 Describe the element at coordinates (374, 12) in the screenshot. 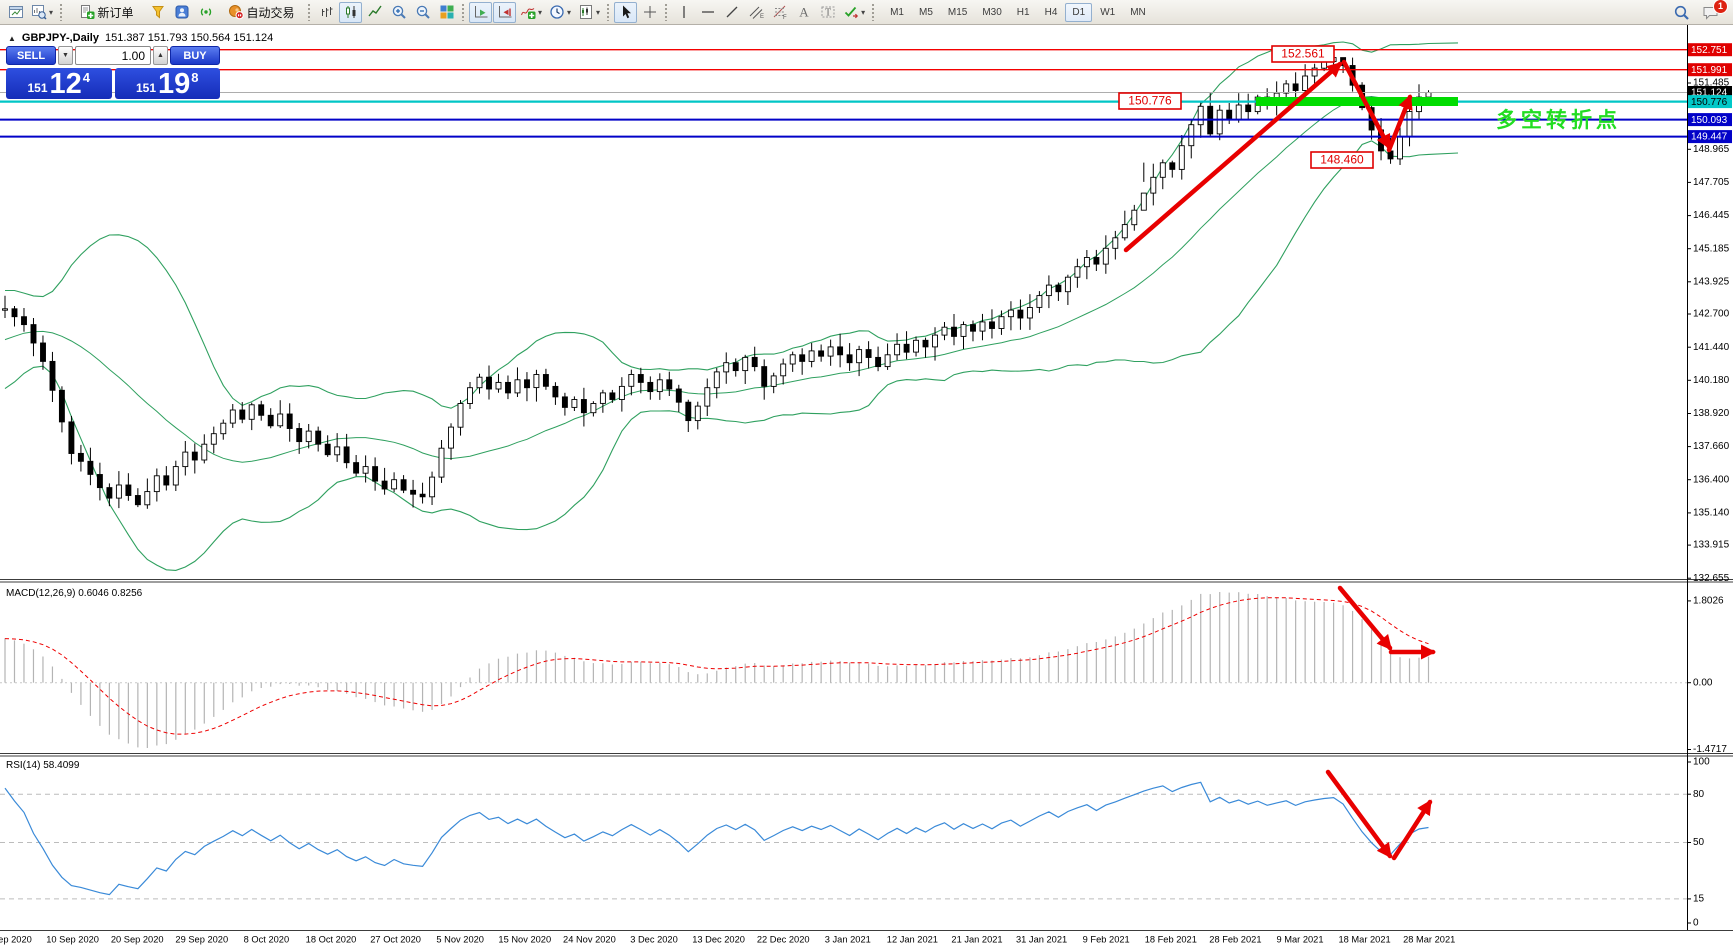

I see `line-chart-mode-button` at that location.